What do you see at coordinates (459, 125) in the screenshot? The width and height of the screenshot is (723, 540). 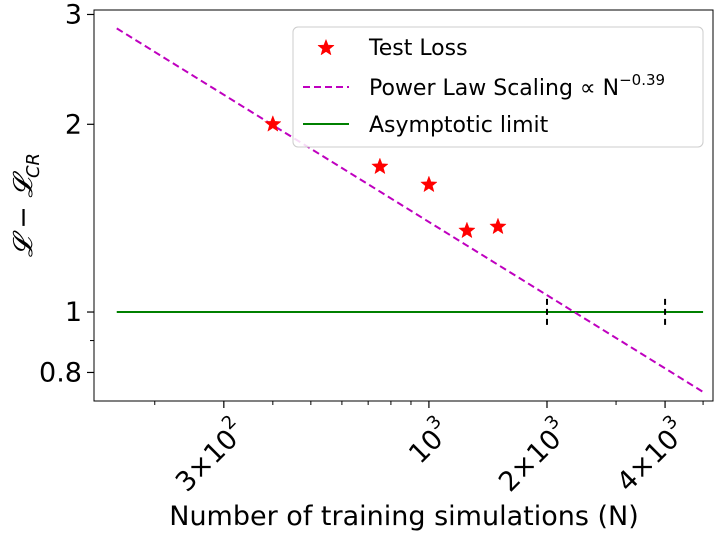 I see `legend-label-asymptotic: Asymptotic limit` at bounding box center [459, 125].